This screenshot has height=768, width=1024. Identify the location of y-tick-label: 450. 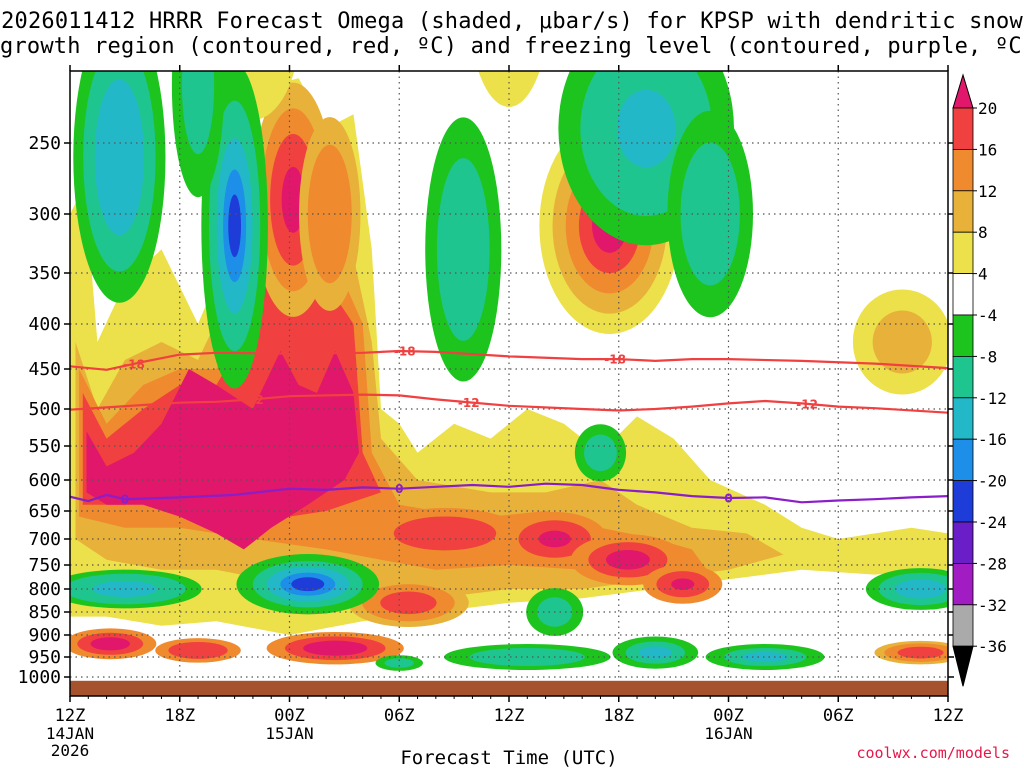
(44, 369).